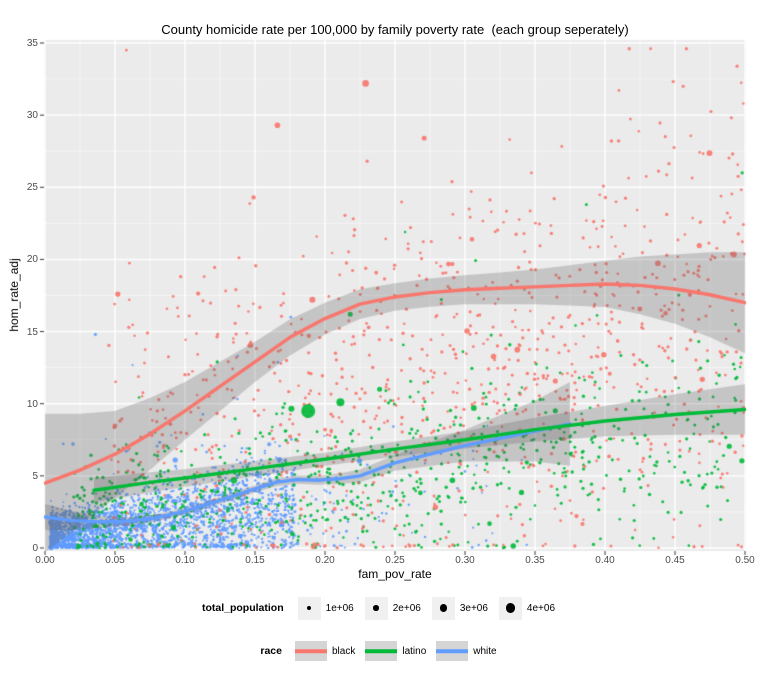  I want to click on y-tick-label: 5, so click(35, 476).